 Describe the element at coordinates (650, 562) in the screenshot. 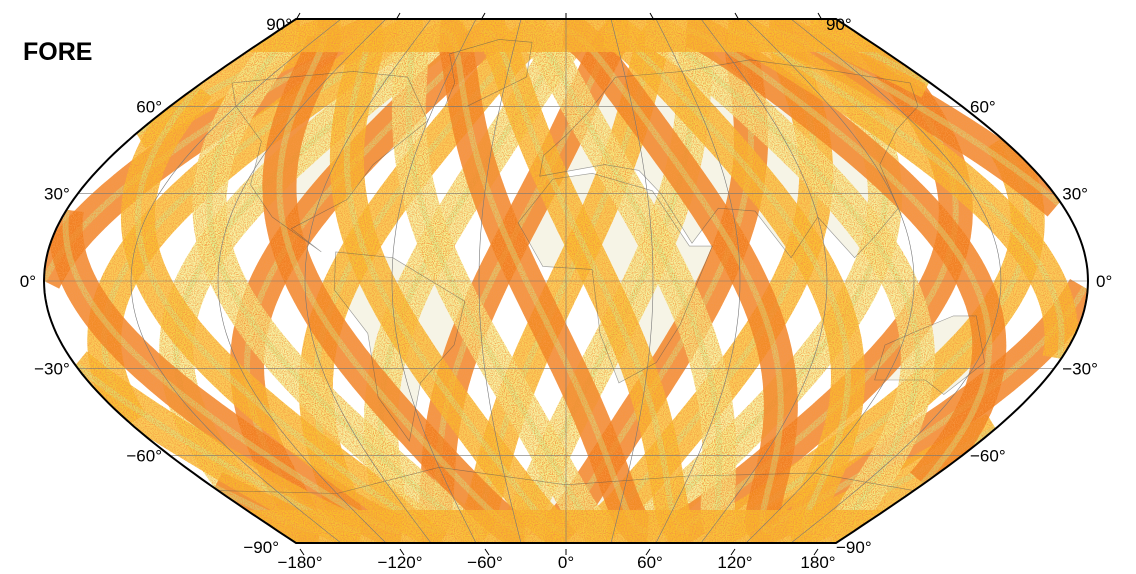

I see `lon-label: 60°` at that location.